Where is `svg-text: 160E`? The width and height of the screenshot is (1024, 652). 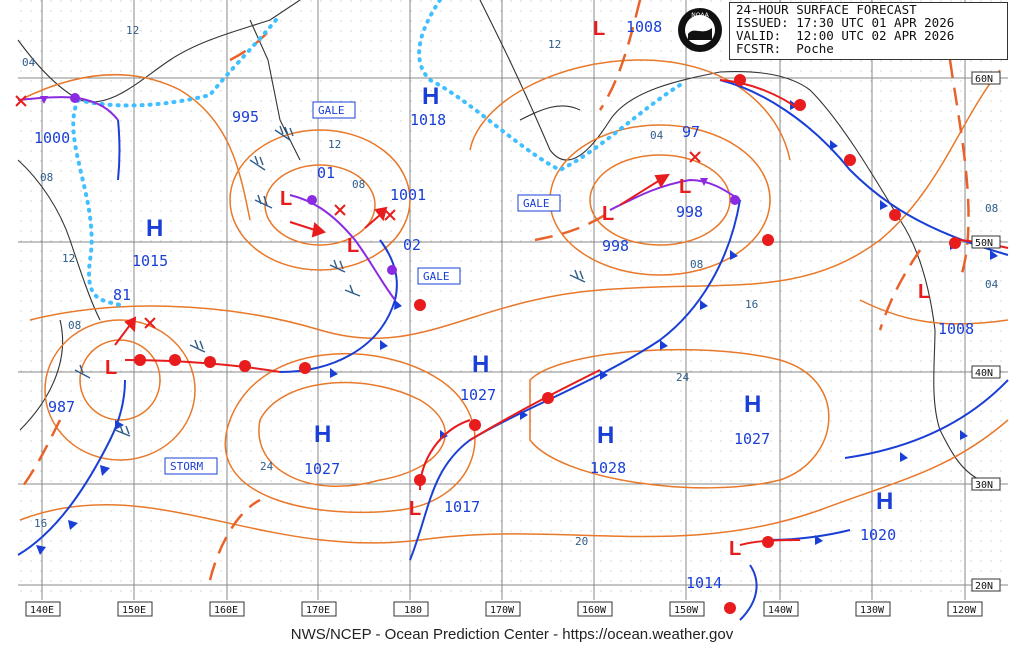
svg-text: 160E is located at coordinates (226, 610).